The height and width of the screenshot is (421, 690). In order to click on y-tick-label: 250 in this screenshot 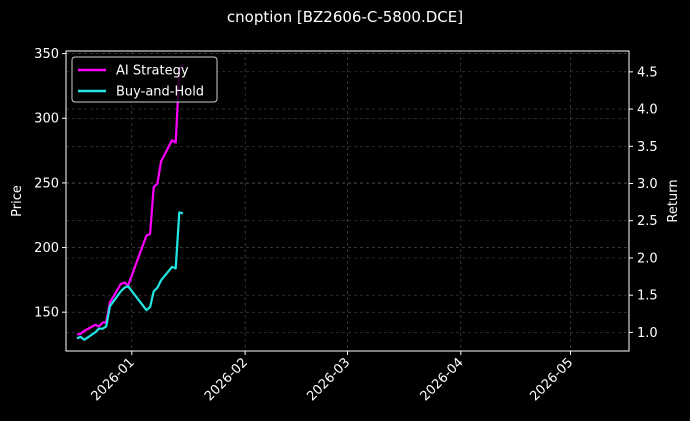, I will do `click(46, 183)`.